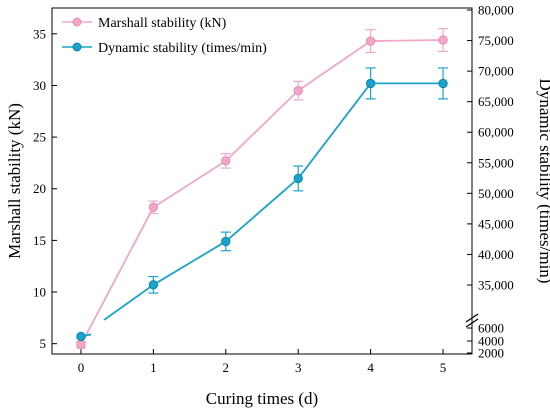 The image size is (550, 414). What do you see at coordinates (39, 188) in the screenshot?
I see `left-tick-label: 20` at bounding box center [39, 188].